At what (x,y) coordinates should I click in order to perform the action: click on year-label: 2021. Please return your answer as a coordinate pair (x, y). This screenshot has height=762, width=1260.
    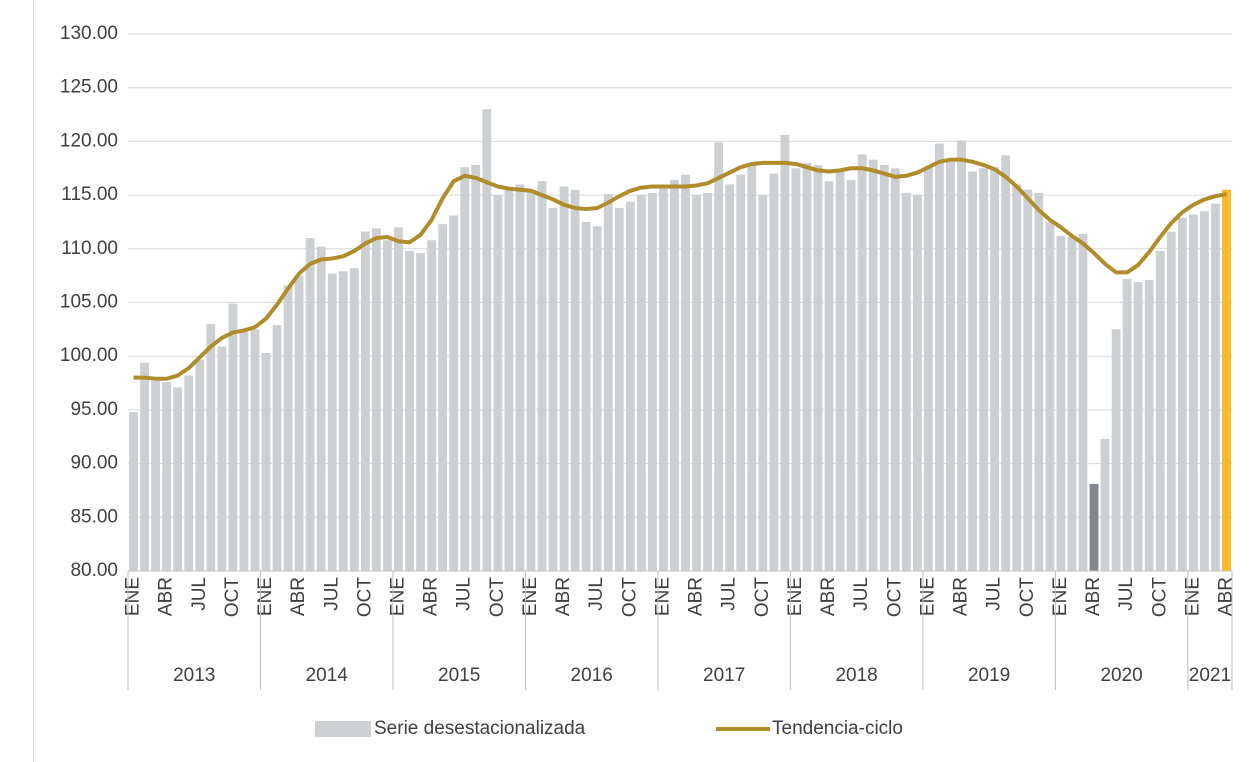
    Looking at the image, I should click on (1210, 675).